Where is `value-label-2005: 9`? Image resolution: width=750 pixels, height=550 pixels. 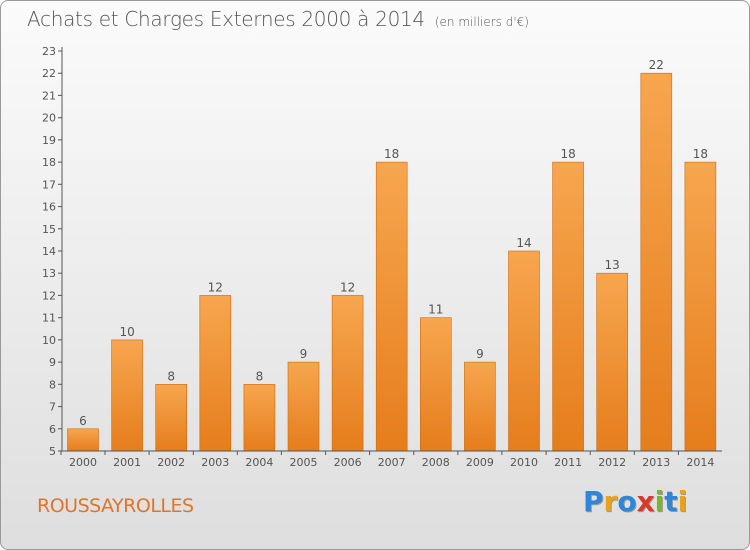
value-label-2005: 9 is located at coordinates (304, 354).